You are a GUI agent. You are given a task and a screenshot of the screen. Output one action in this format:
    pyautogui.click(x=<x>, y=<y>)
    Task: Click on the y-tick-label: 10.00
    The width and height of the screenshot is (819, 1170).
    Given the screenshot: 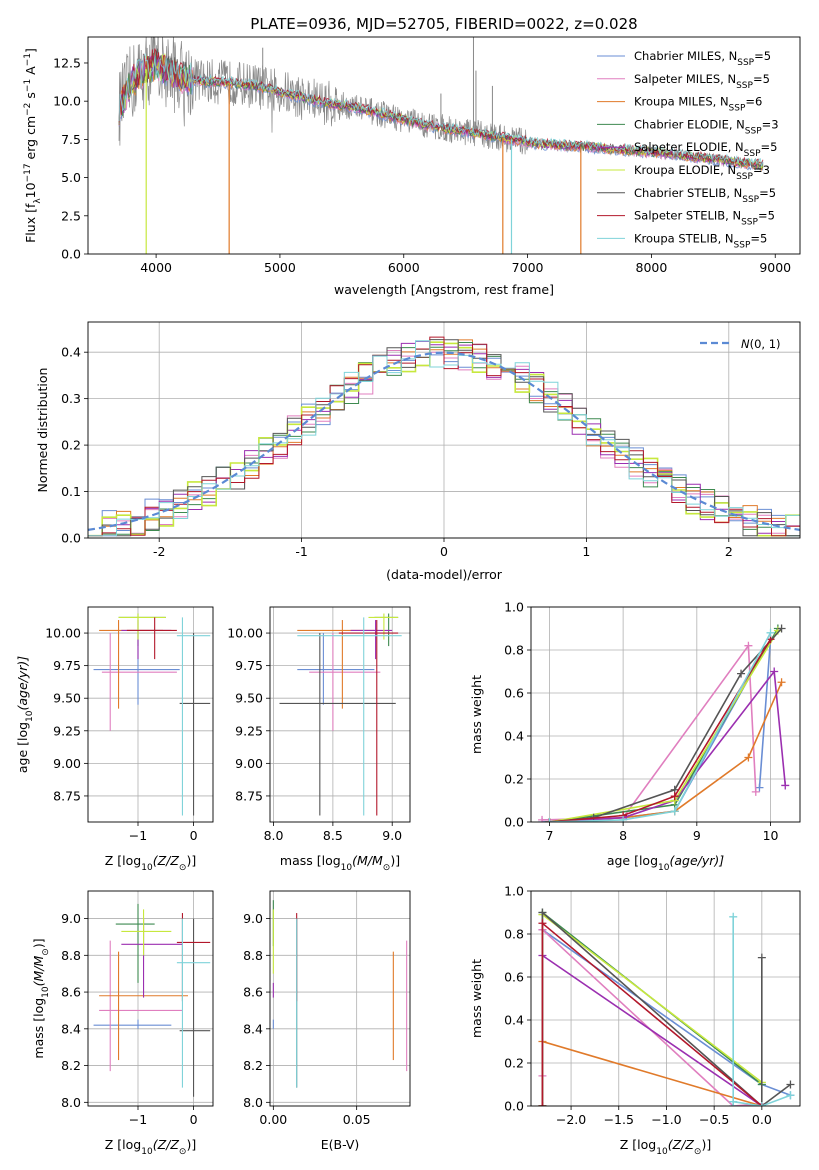 What is the action you would take?
    pyautogui.click(x=245, y=633)
    